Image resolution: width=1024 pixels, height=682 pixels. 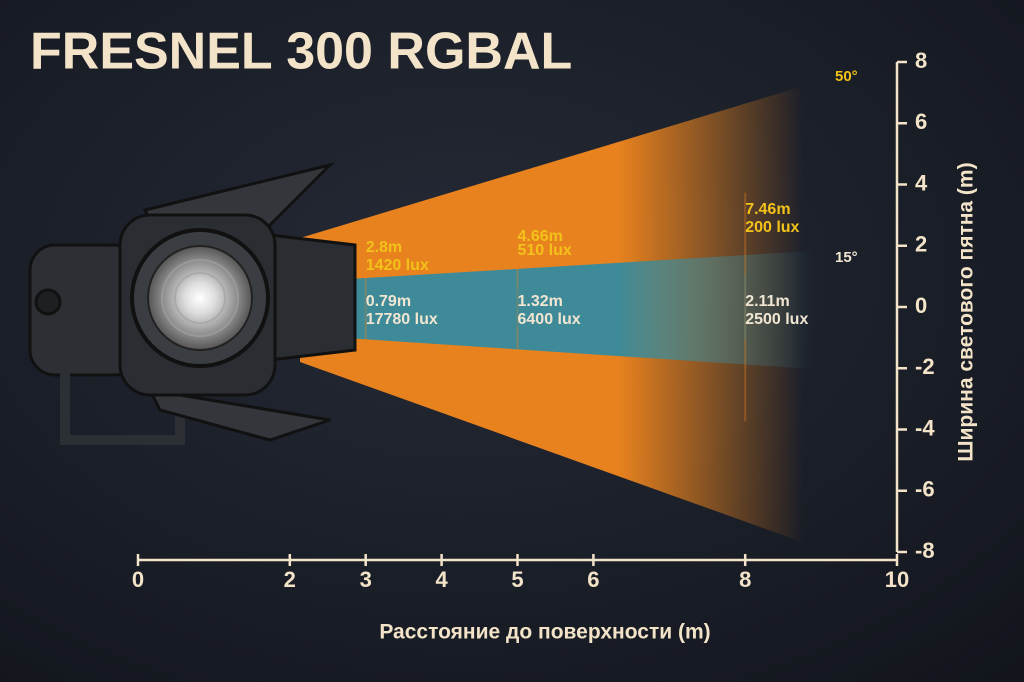 What do you see at coordinates (388, 301) in the screenshot?
I see `width-label: 0.79m` at bounding box center [388, 301].